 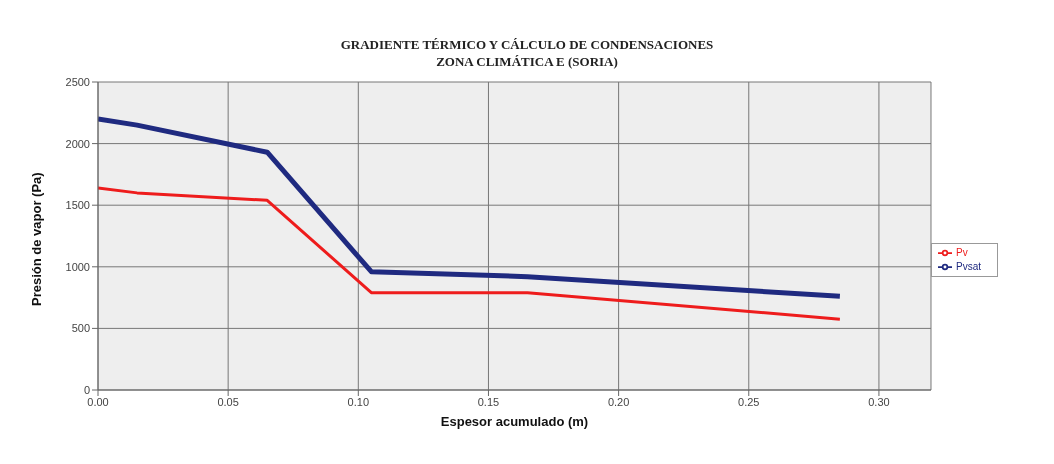 What do you see at coordinates (527, 61) in the screenshot?
I see `chart-subtitle: ZONA CLIMÁTICA E (SORIA)` at bounding box center [527, 61].